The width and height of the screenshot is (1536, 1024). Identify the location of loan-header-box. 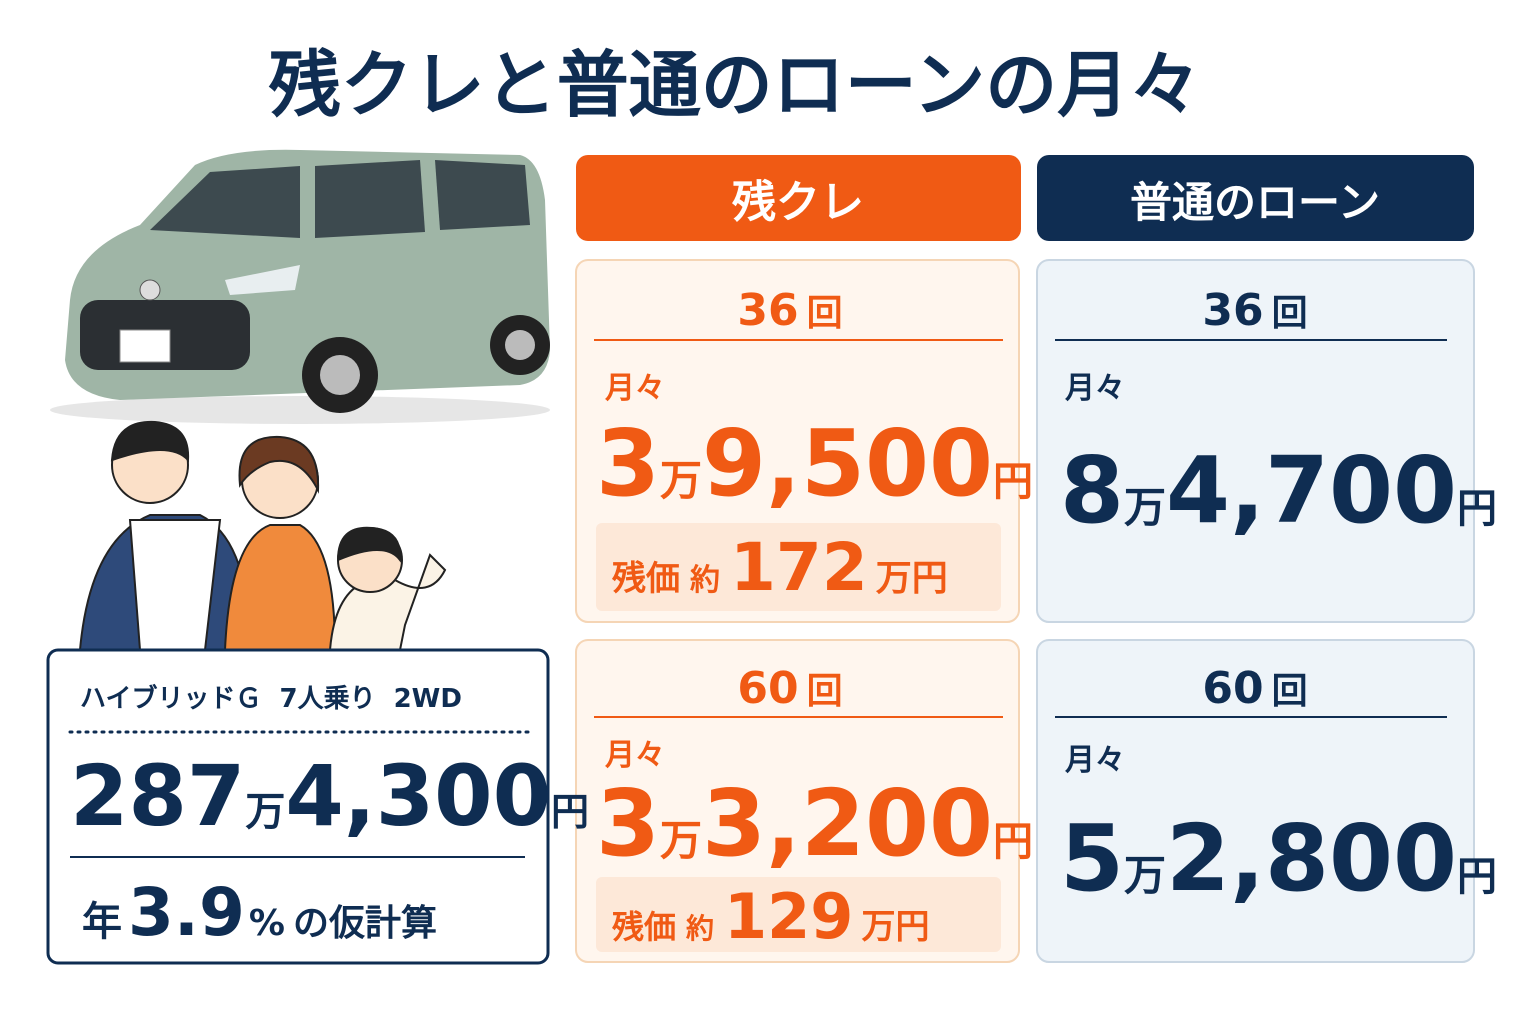
(1255, 198).